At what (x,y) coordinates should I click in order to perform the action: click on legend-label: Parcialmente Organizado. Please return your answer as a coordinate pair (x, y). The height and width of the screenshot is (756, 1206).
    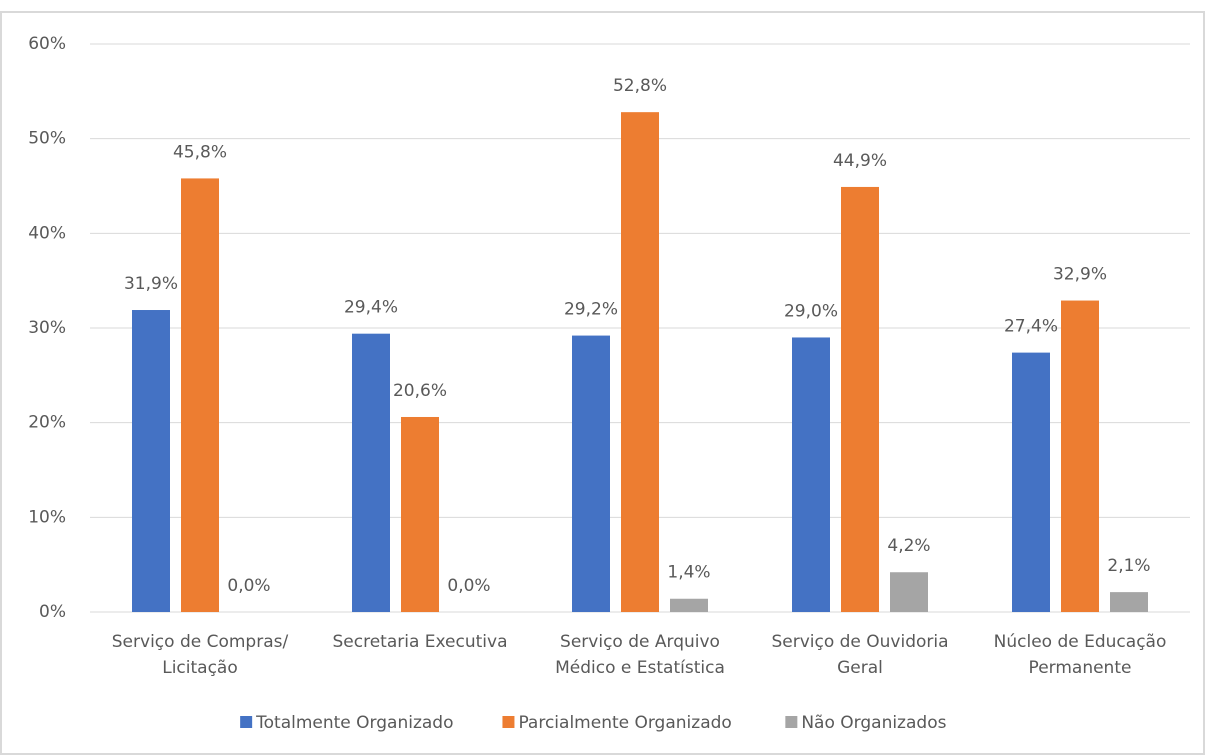
    Looking at the image, I should click on (624, 723).